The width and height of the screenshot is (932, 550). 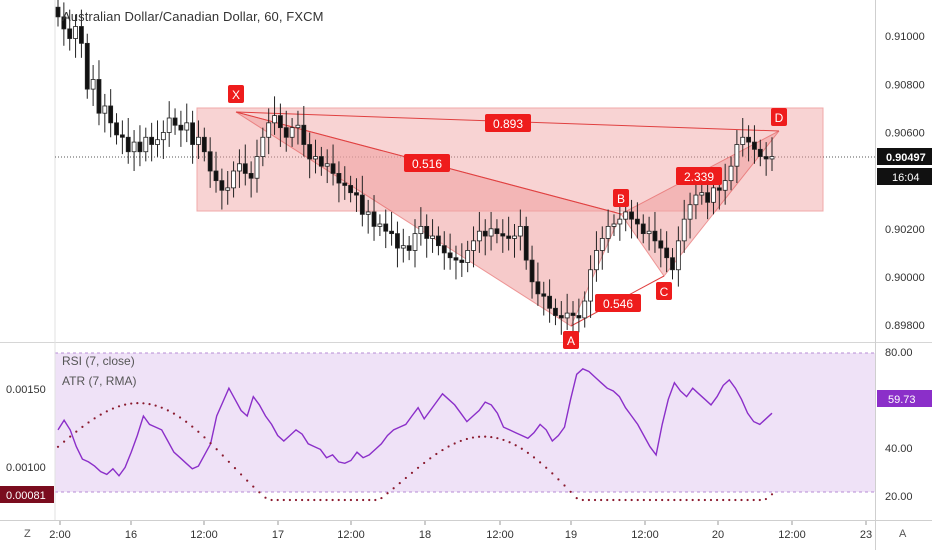 What do you see at coordinates (236, 94) in the screenshot?
I see `pattern-label-x-bg` at bounding box center [236, 94].